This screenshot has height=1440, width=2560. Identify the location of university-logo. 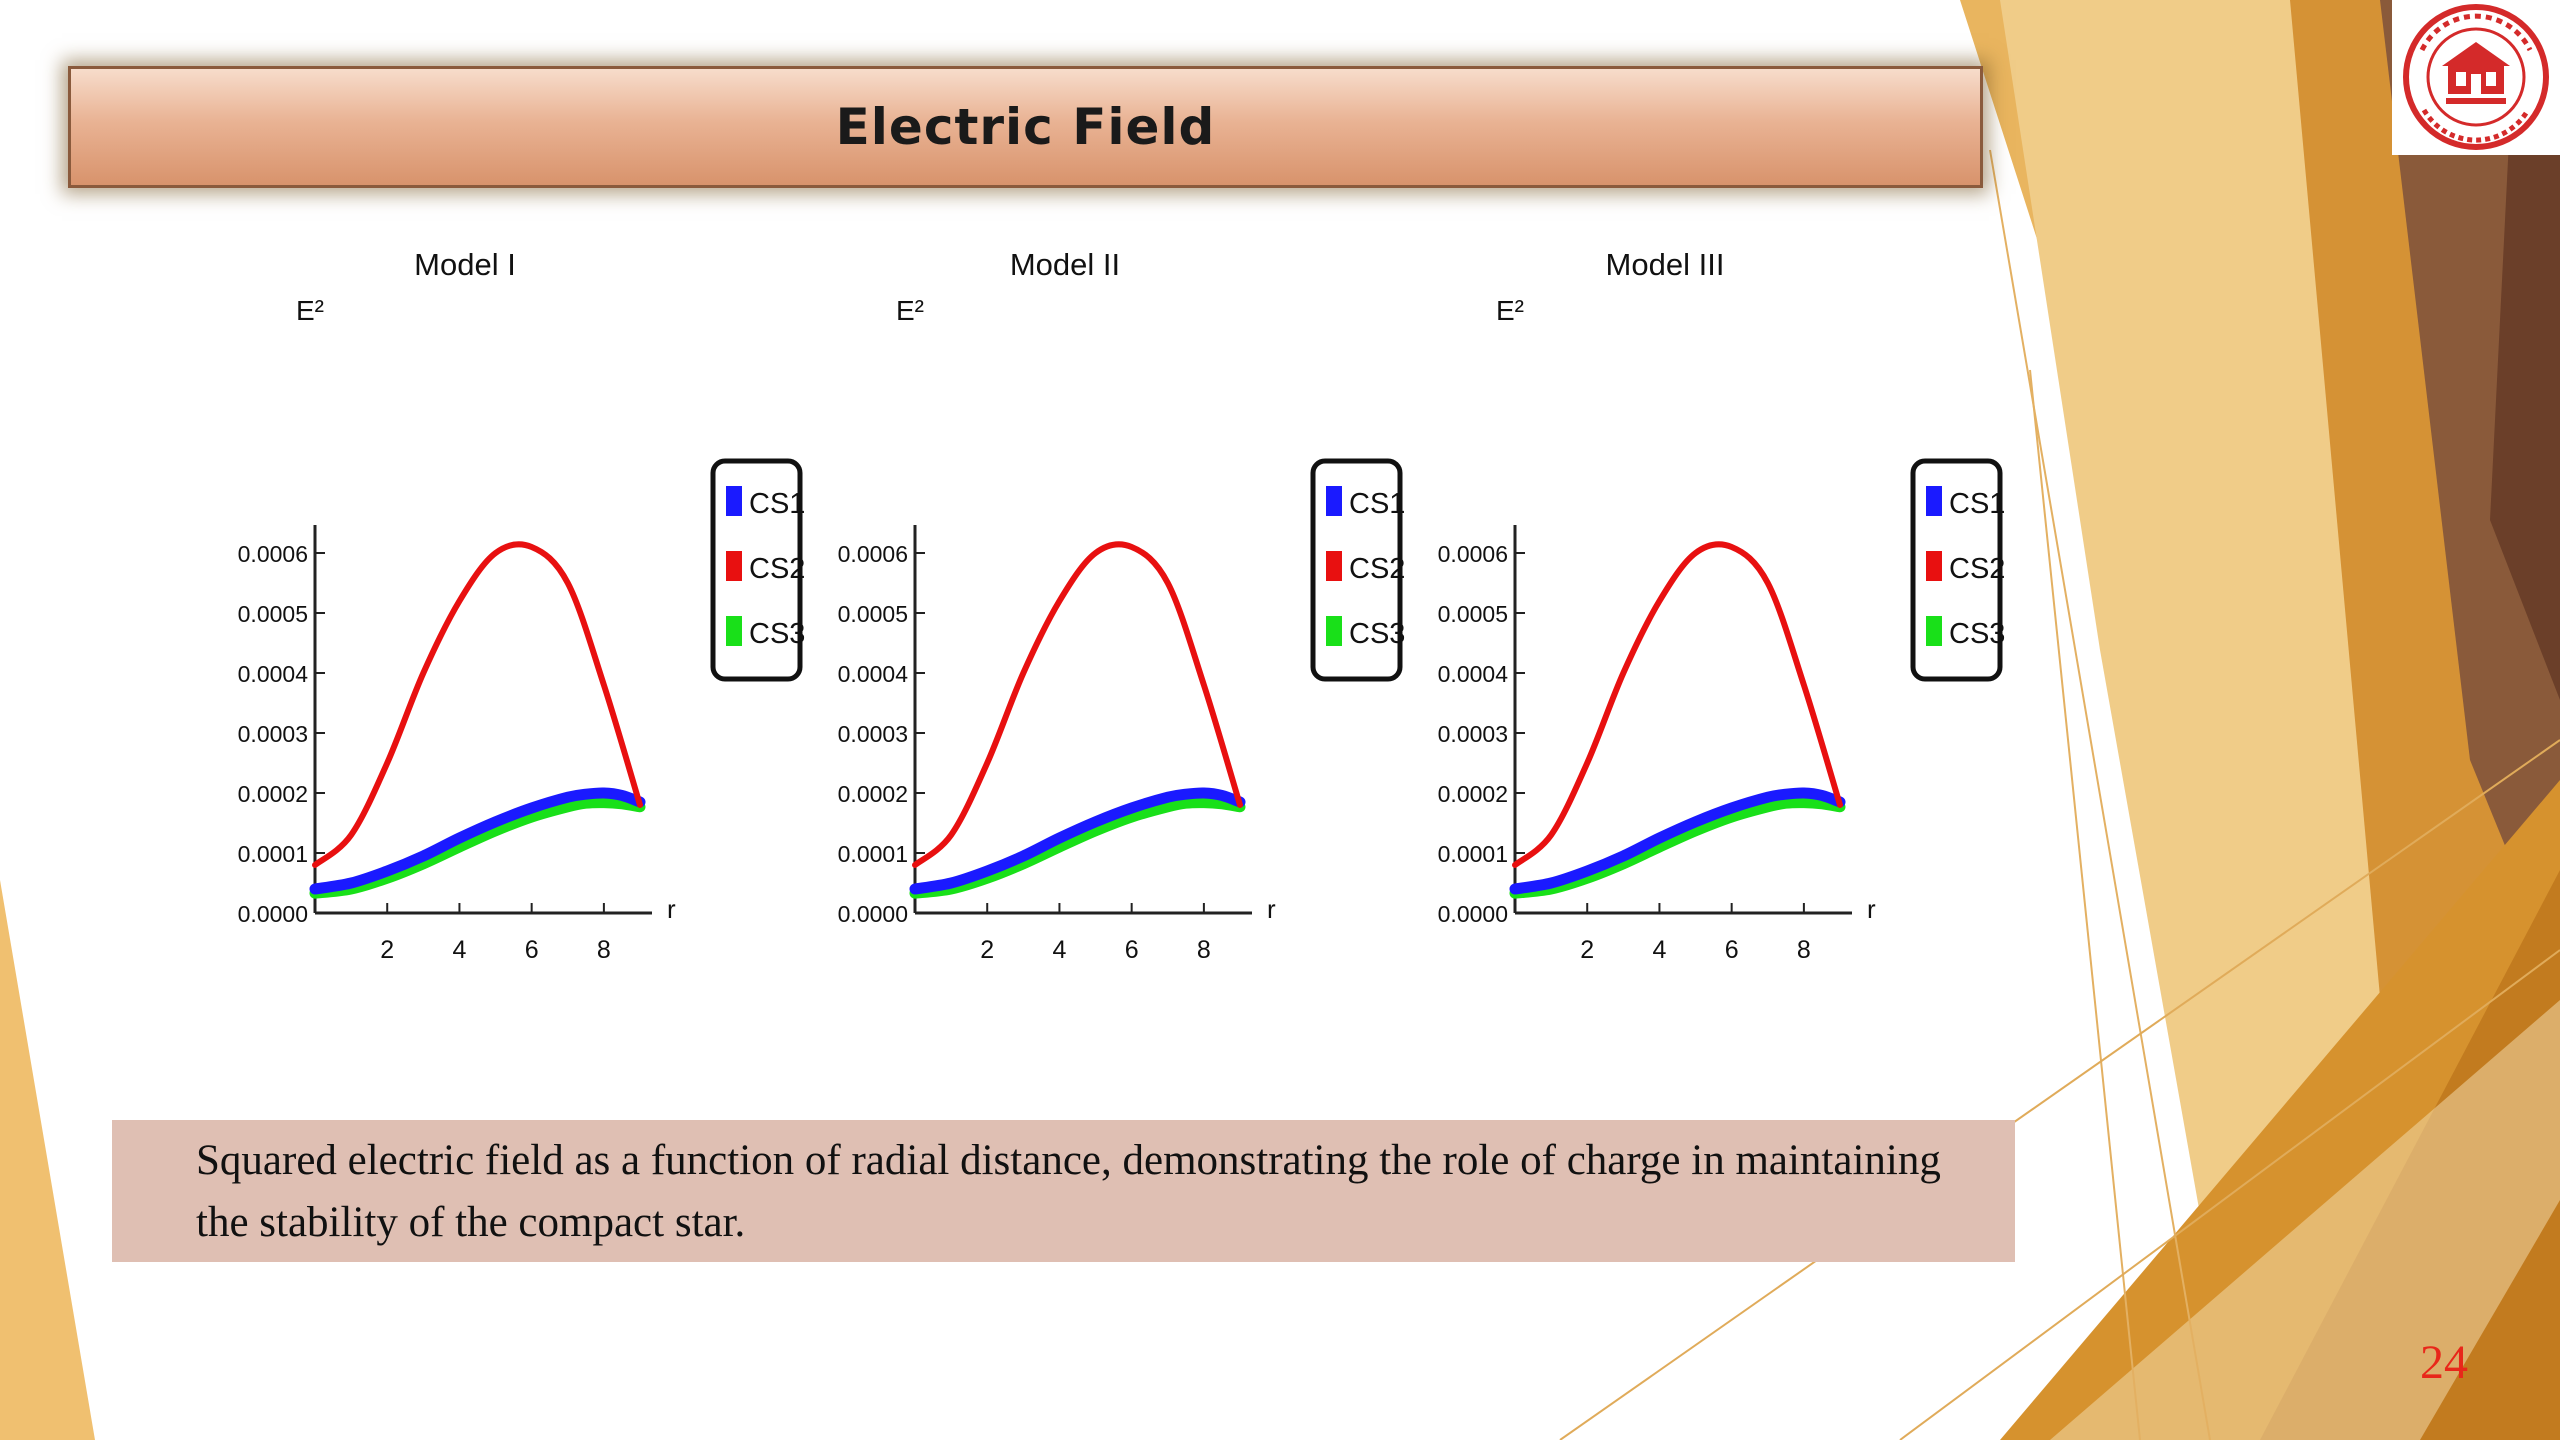
(2476, 77).